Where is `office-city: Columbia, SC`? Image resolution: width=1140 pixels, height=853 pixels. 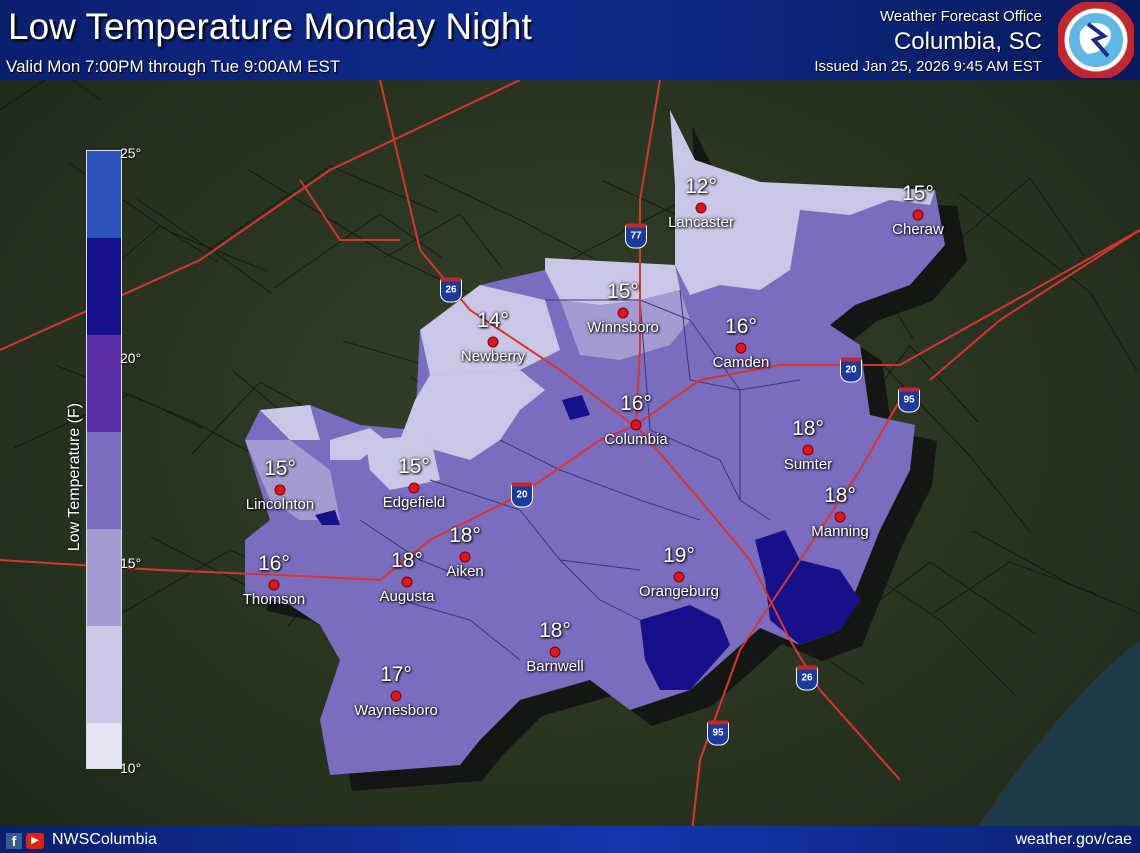 office-city: Columbia, SC is located at coordinates (967, 41).